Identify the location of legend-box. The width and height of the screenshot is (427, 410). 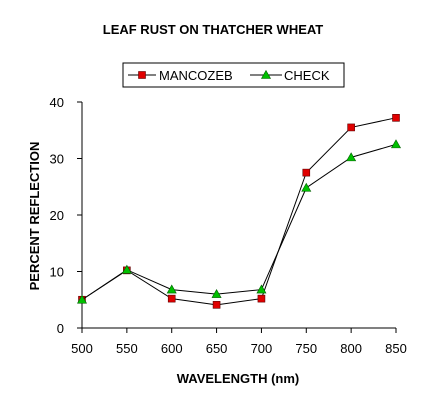
(233, 75).